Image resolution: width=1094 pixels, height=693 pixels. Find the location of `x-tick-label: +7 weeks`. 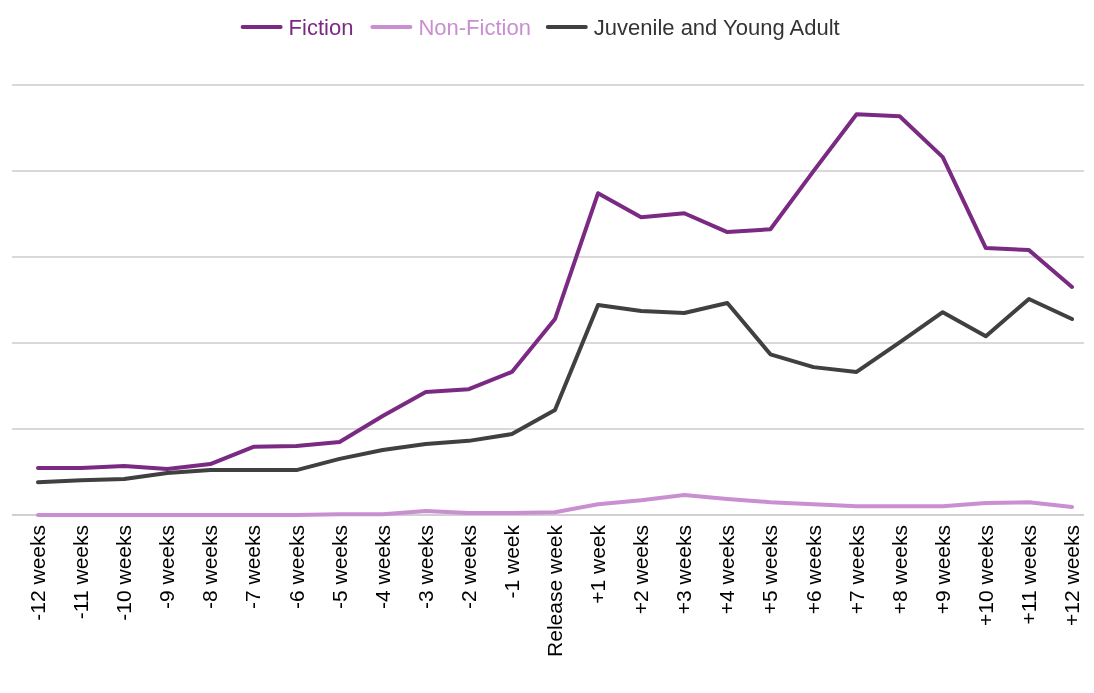

x-tick-label: +7 weeks is located at coordinates (856, 570).